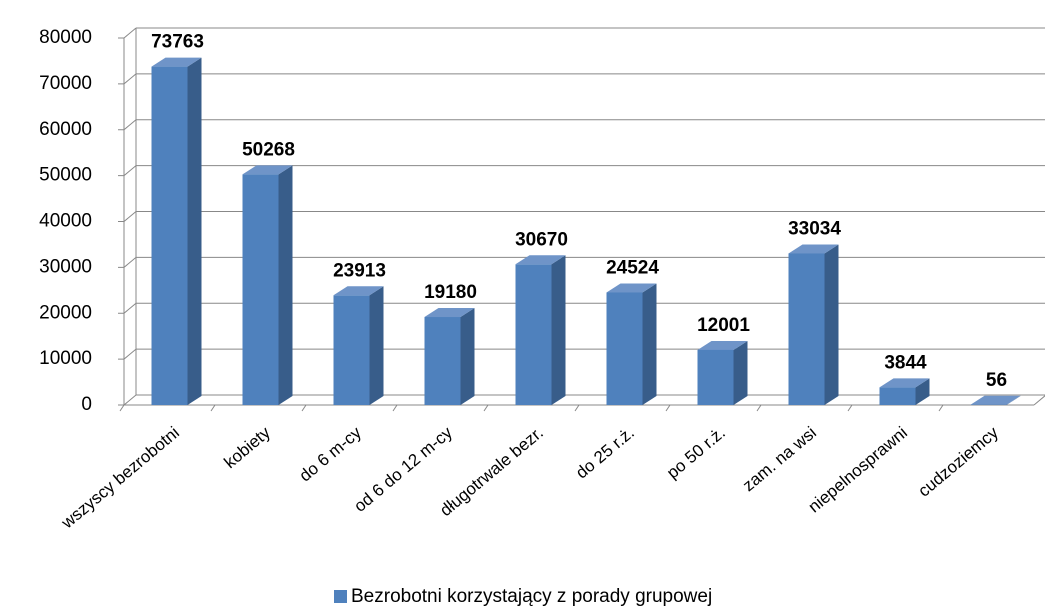 The width and height of the screenshot is (1045, 616). What do you see at coordinates (120, 478) in the screenshot?
I see `x-tick-label: wszyscy bezrobotni` at bounding box center [120, 478].